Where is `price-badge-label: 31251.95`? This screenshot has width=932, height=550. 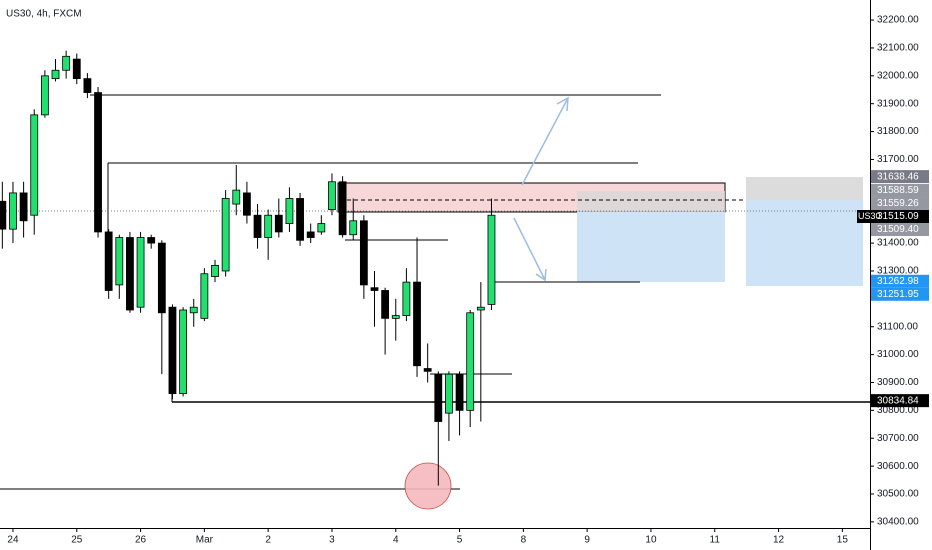 price-badge-label: 31251.95 is located at coordinates (898, 294).